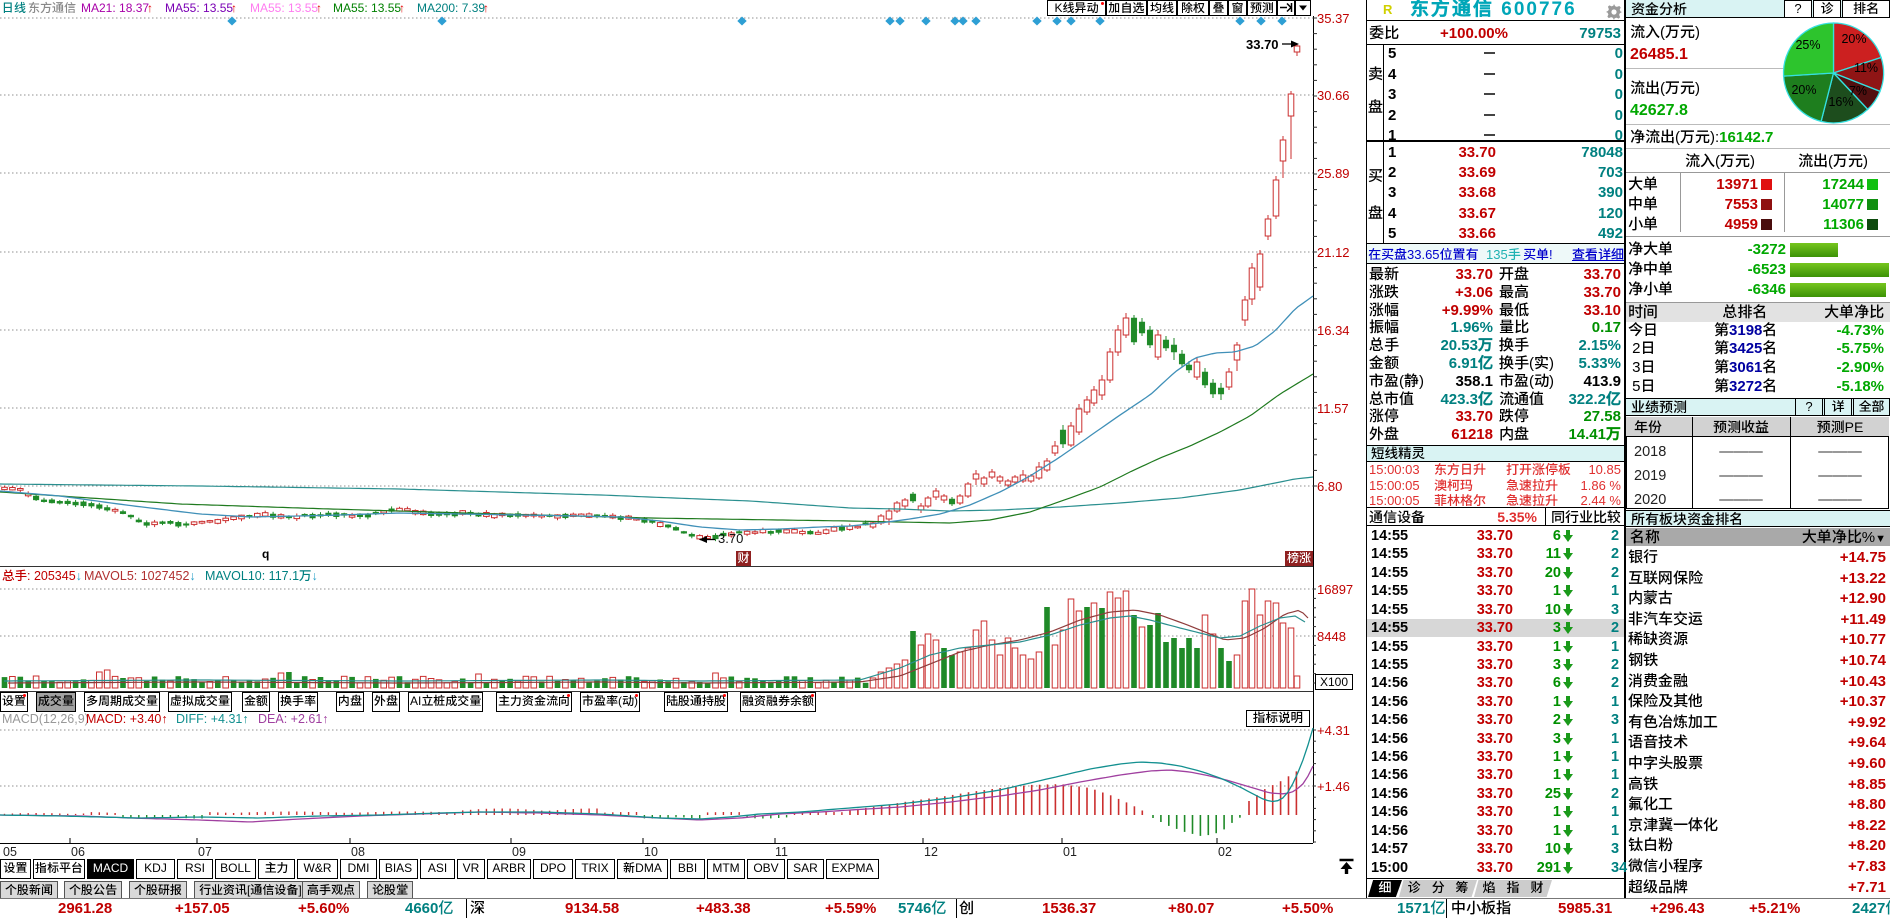  Describe the element at coordinates (1807, 45) in the screenshot. I see `svg-text: 25%` at that location.